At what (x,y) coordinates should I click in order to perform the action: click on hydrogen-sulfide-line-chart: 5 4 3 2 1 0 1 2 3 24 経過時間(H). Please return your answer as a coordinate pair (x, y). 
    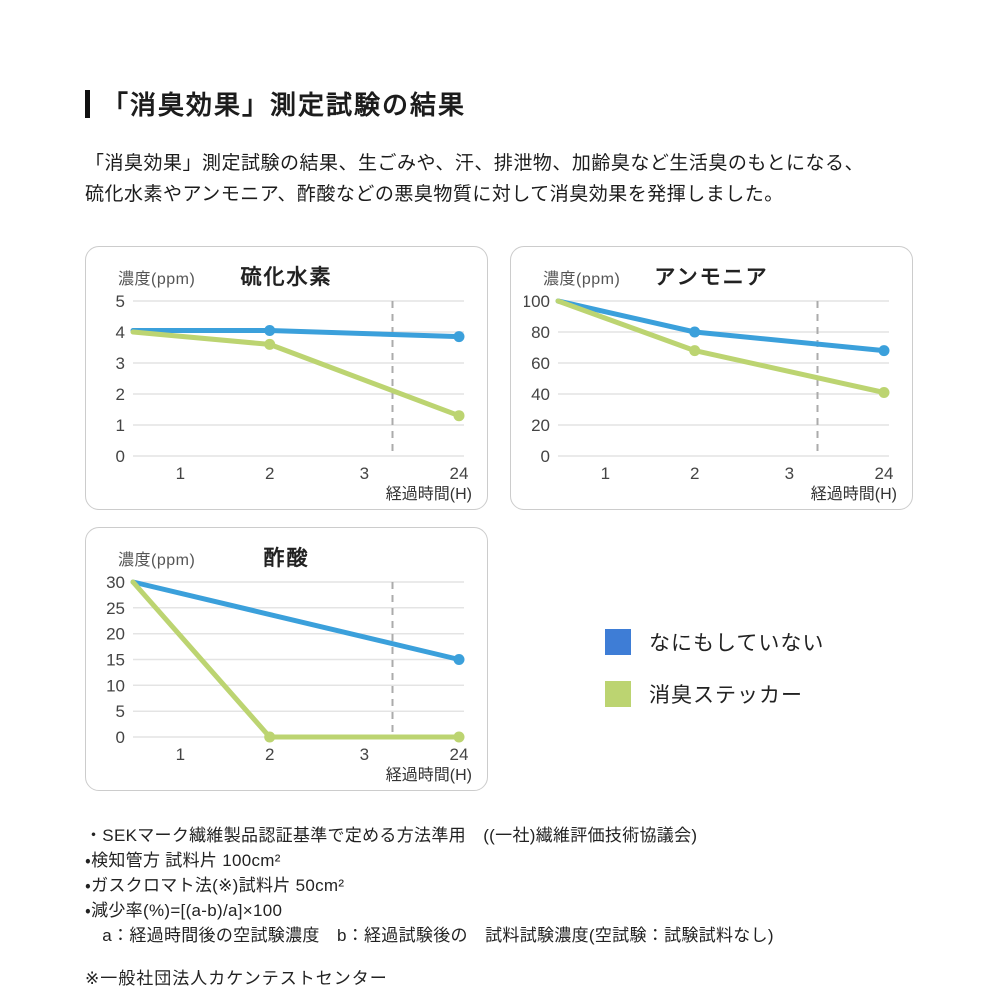
    Looking at the image, I should click on (294, 397).